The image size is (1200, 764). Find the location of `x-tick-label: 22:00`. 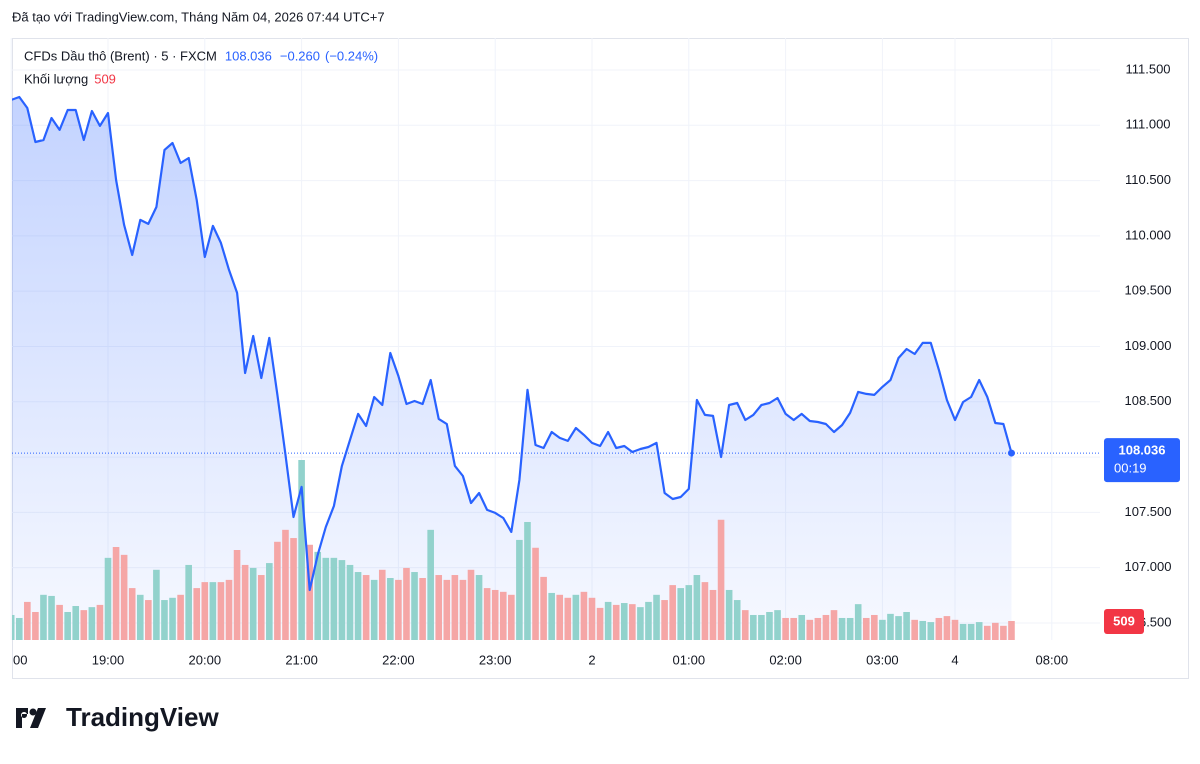

x-tick-label: 22:00 is located at coordinates (398, 659).